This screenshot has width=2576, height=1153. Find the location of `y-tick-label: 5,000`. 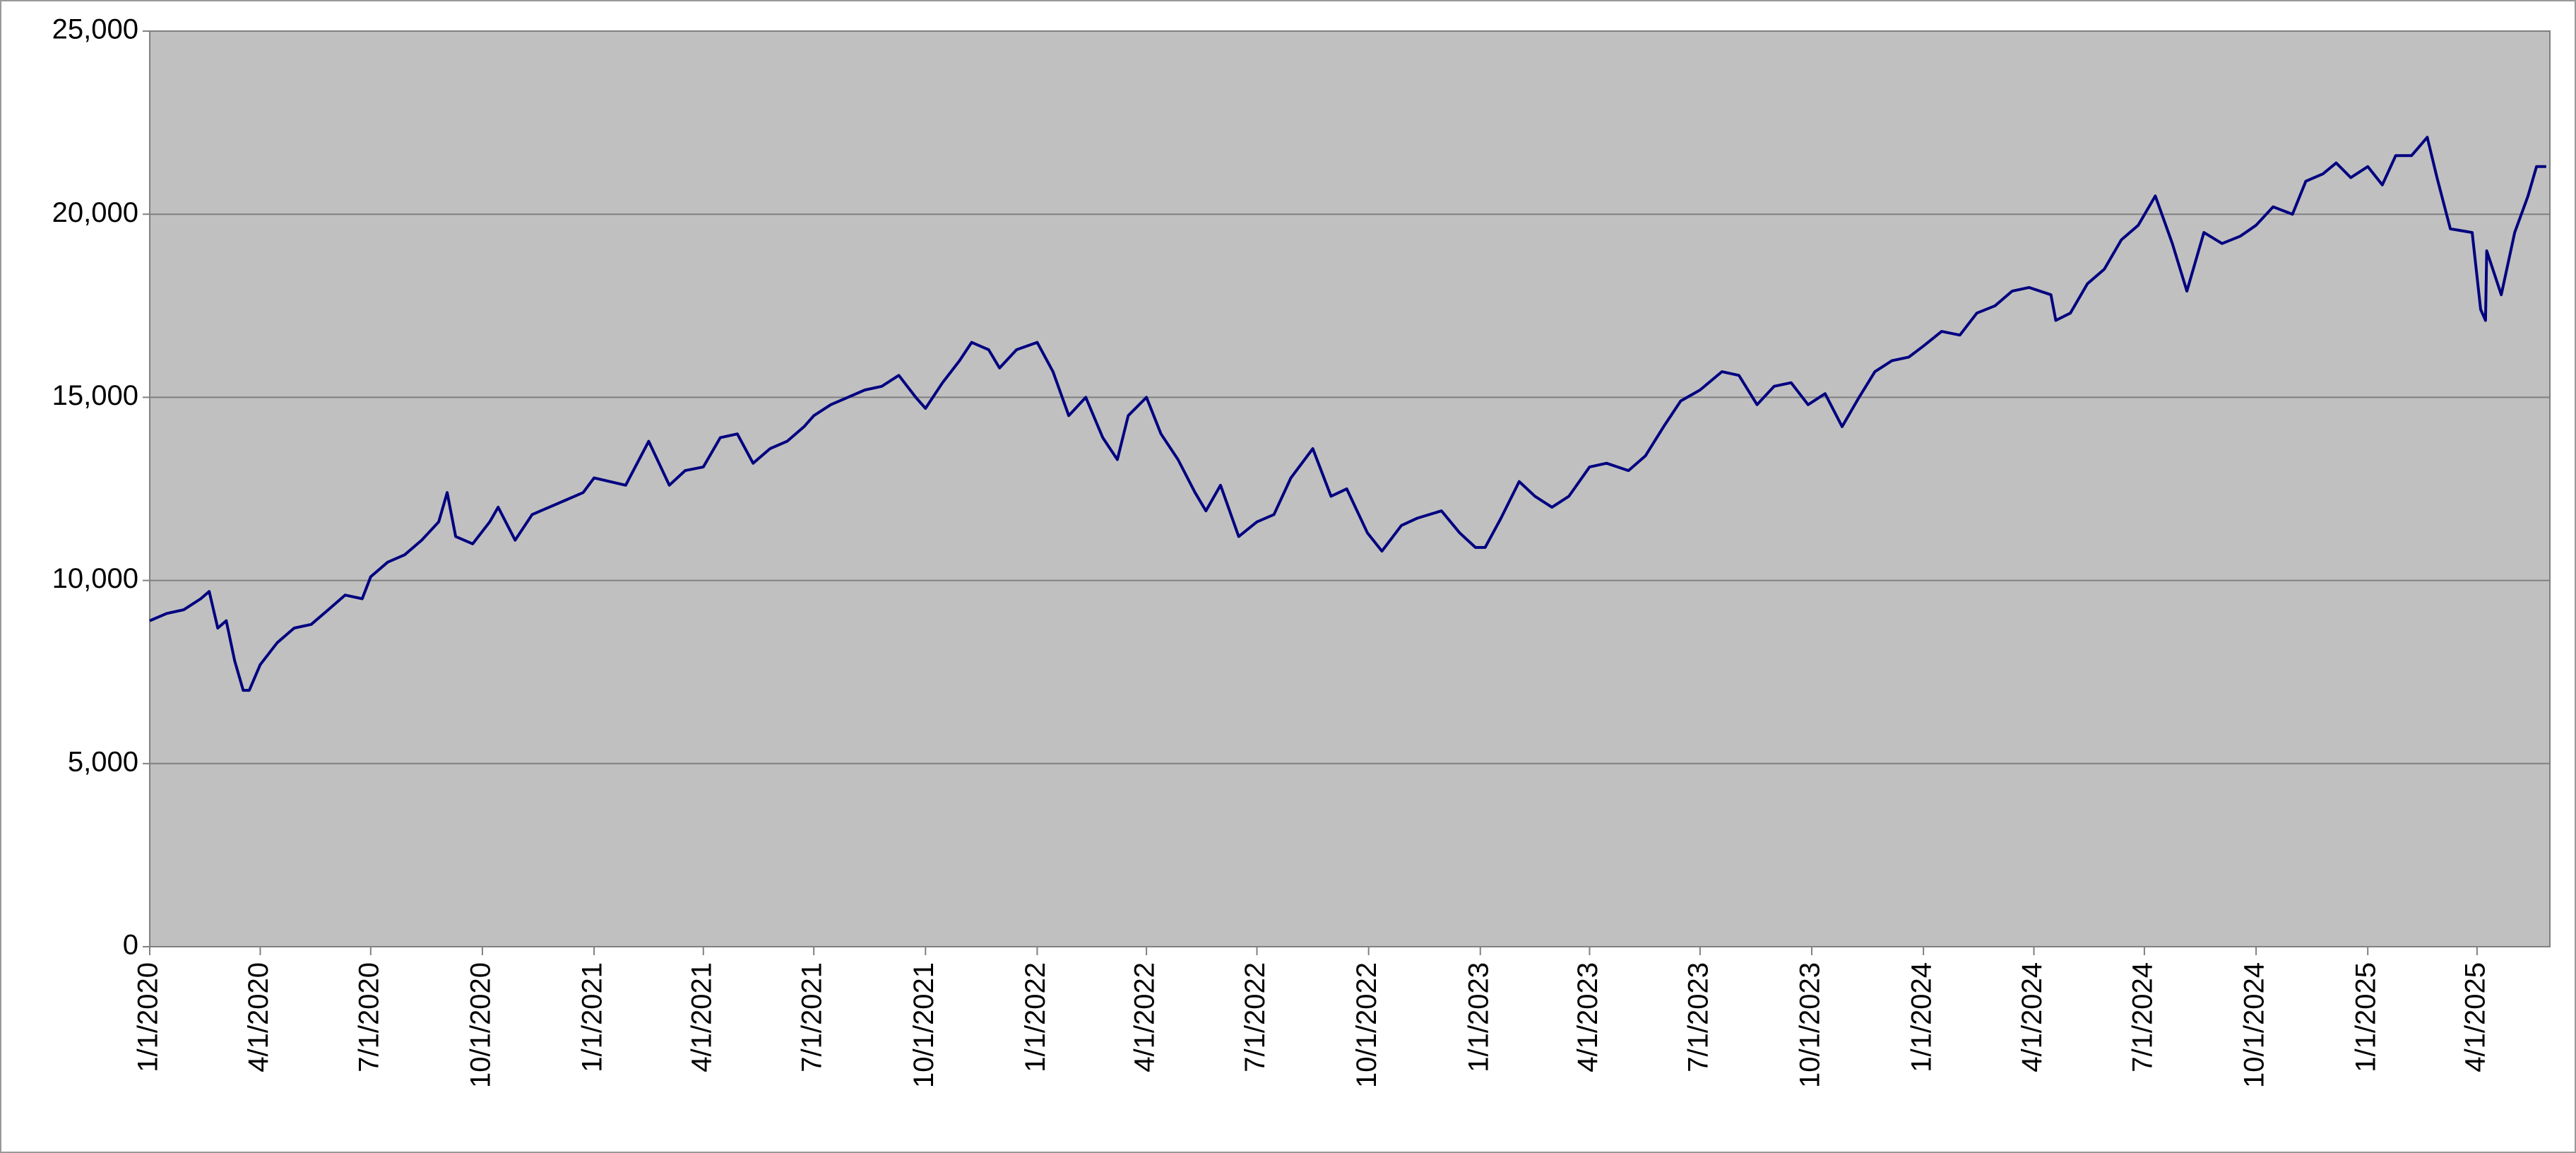

y-tick-label: 5,000 is located at coordinates (103, 761).